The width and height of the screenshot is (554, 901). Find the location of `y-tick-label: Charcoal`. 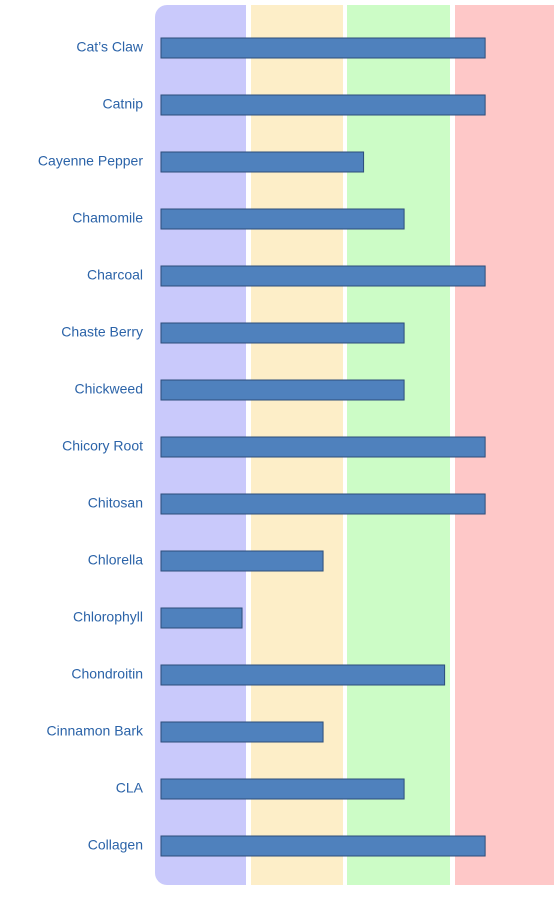

y-tick-label: Charcoal is located at coordinates (115, 275).